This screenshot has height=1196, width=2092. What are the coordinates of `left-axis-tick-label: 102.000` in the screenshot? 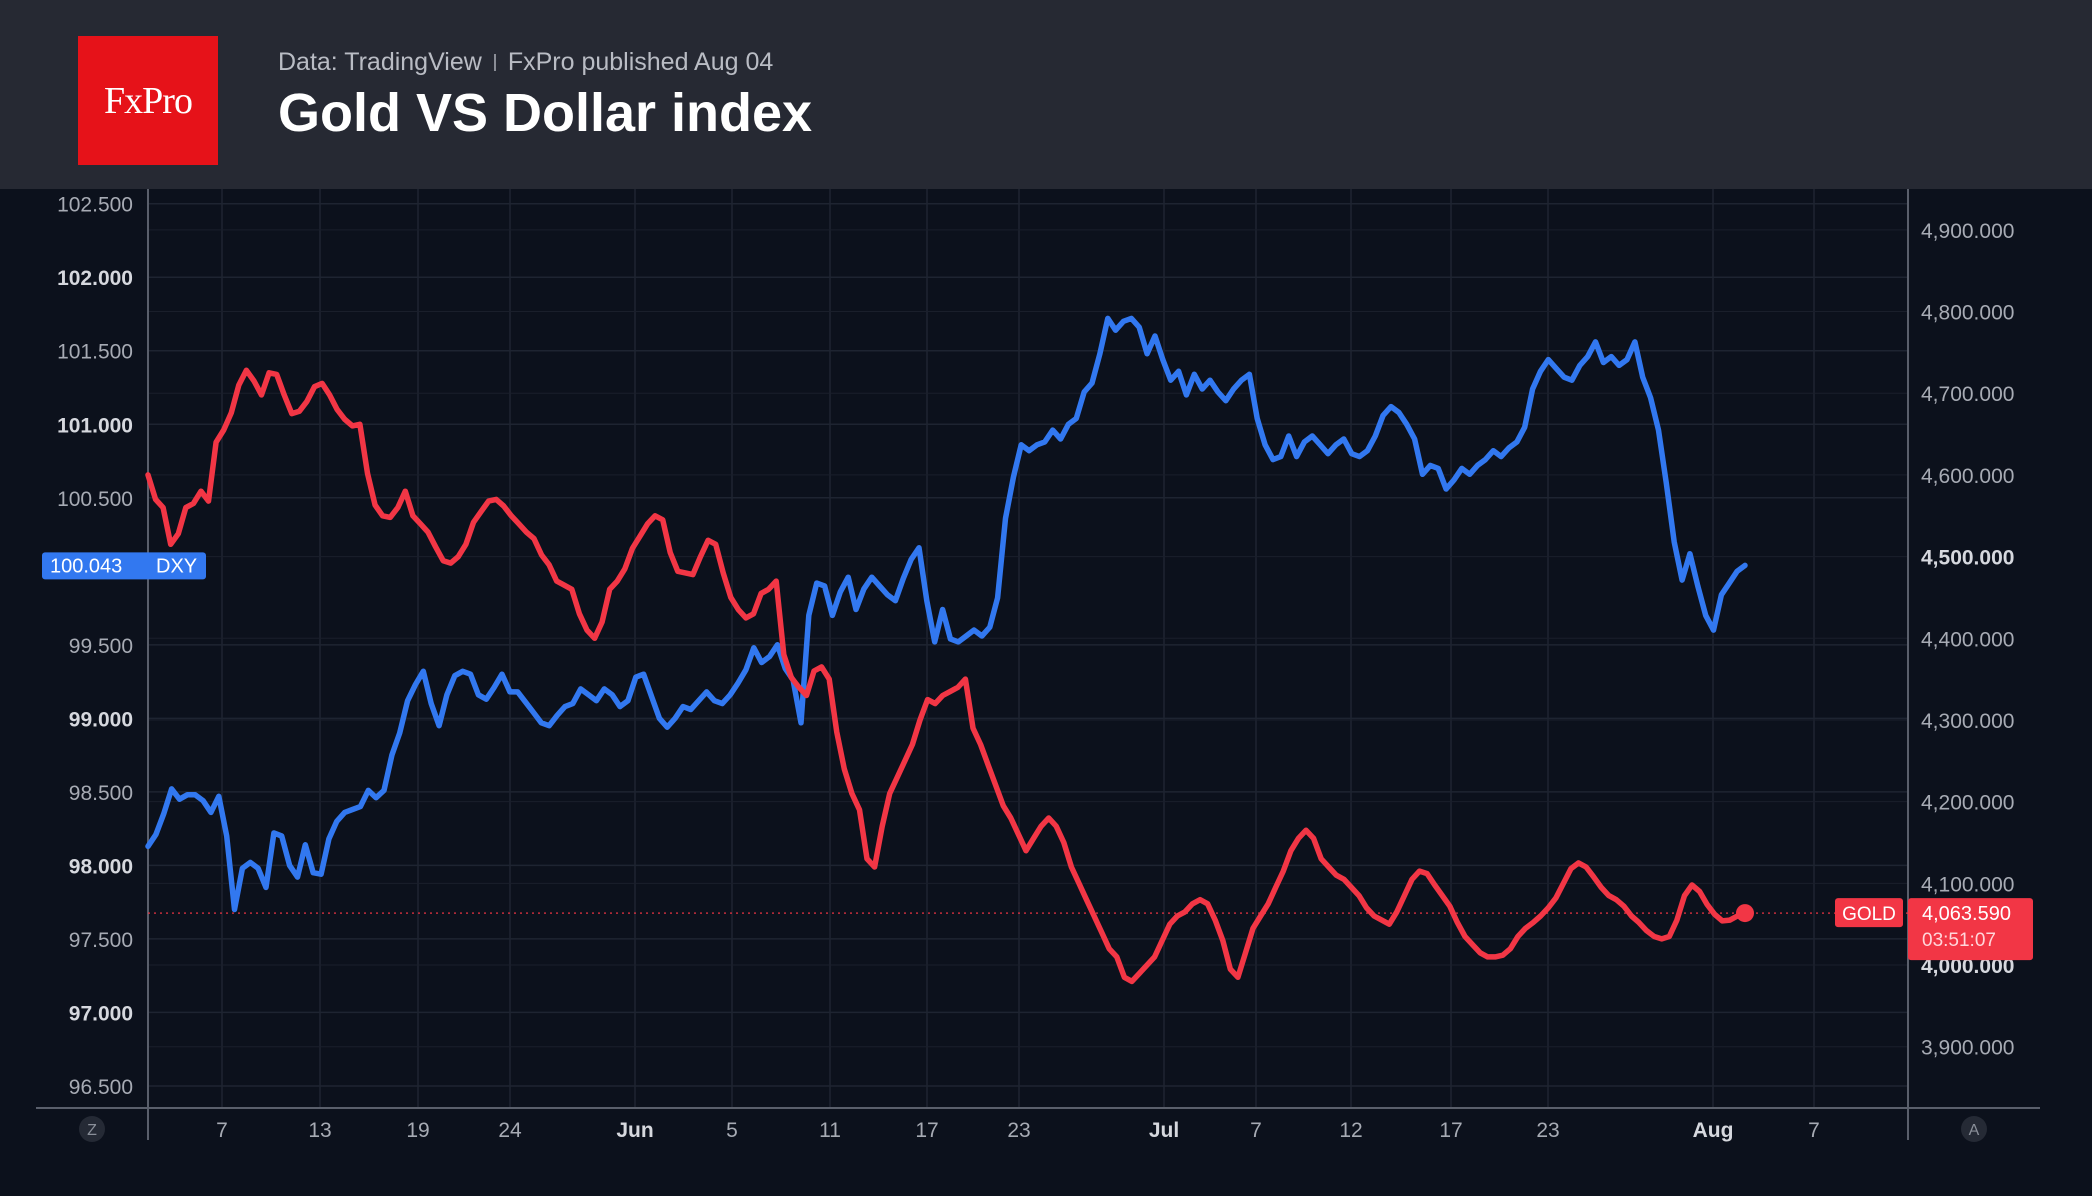 It's located at (95, 278).